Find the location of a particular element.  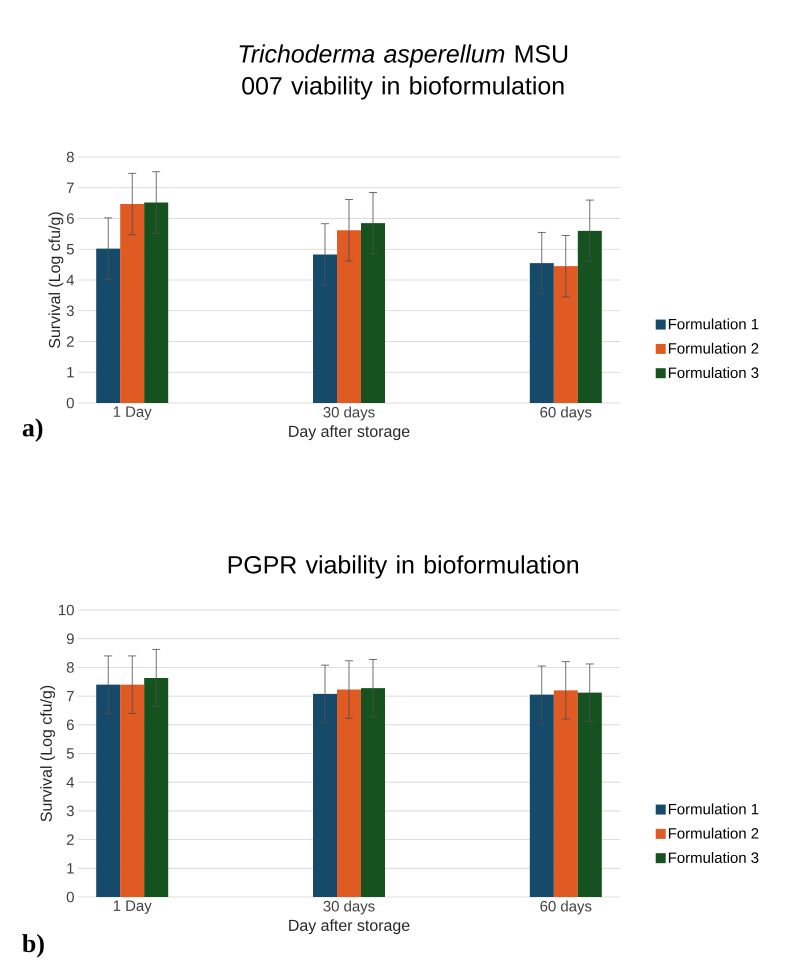

chart-title: Trichoderma asperellum MSU 007 viability in bioformulation is located at coordinates (404, 72).